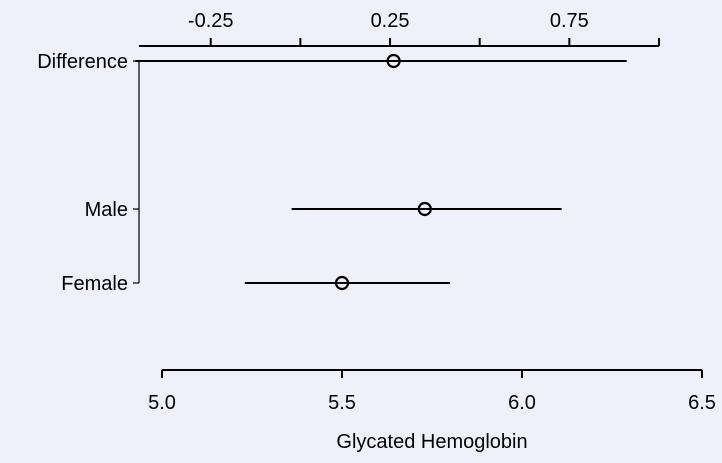  What do you see at coordinates (211, 21) in the screenshot?
I see `top-axis-tick-label: -0.25` at bounding box center [211, 21].